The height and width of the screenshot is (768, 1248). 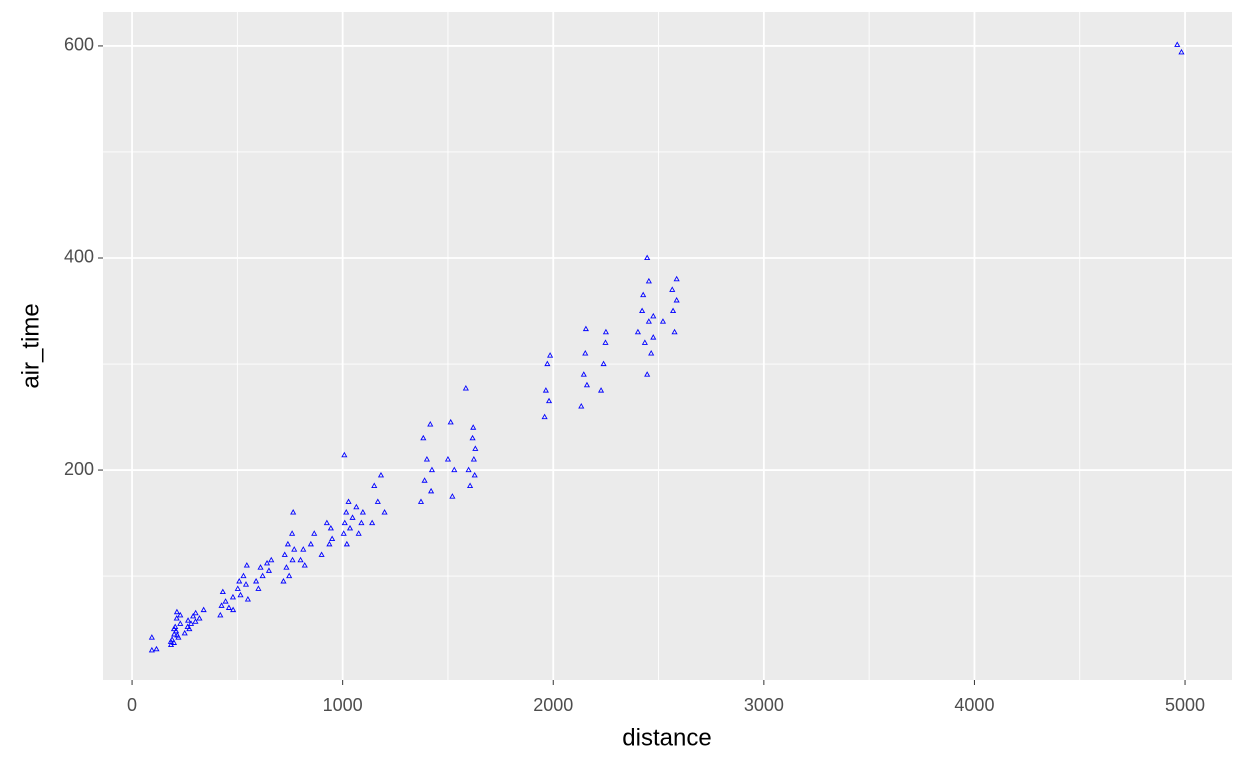 What do you see at coordinates (553, 705) in the screenshot?
I see `x-tick-label: 2000` at bounding box center [553, 705].